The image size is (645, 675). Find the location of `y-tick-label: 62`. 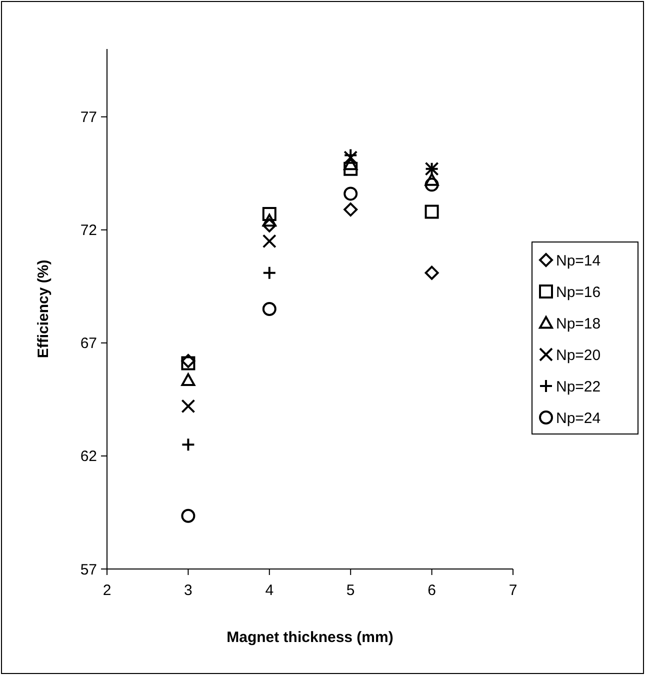

y-tick-label: 62 is located at coordinates (88, 457).